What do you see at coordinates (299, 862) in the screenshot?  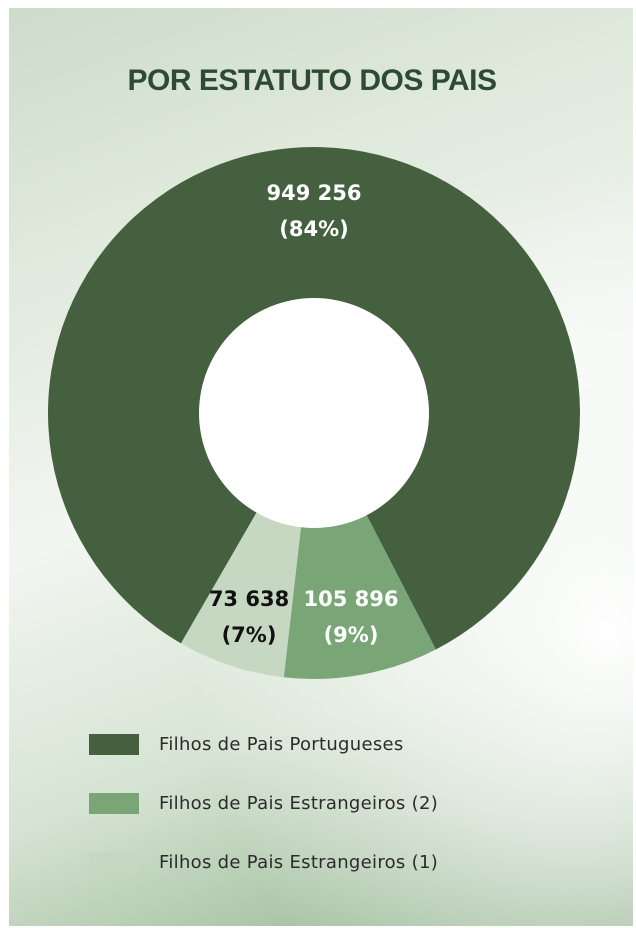 I see `legend-label-pais-estrangeiros-1: Filhos de Pais Estrangeiros (1)` at bounding box center [299, 862].